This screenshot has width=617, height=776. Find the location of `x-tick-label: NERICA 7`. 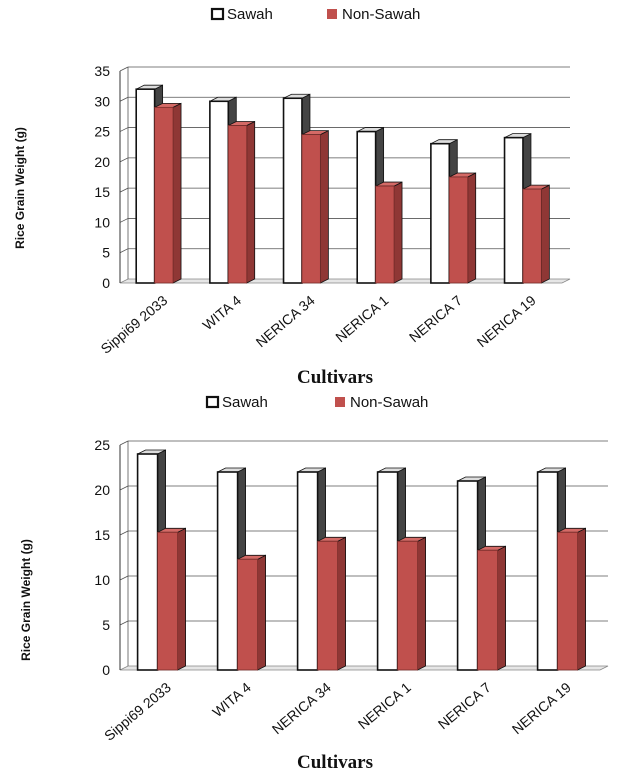

x-tick-label: NERICA 7 is located at coordinates (464, 705).